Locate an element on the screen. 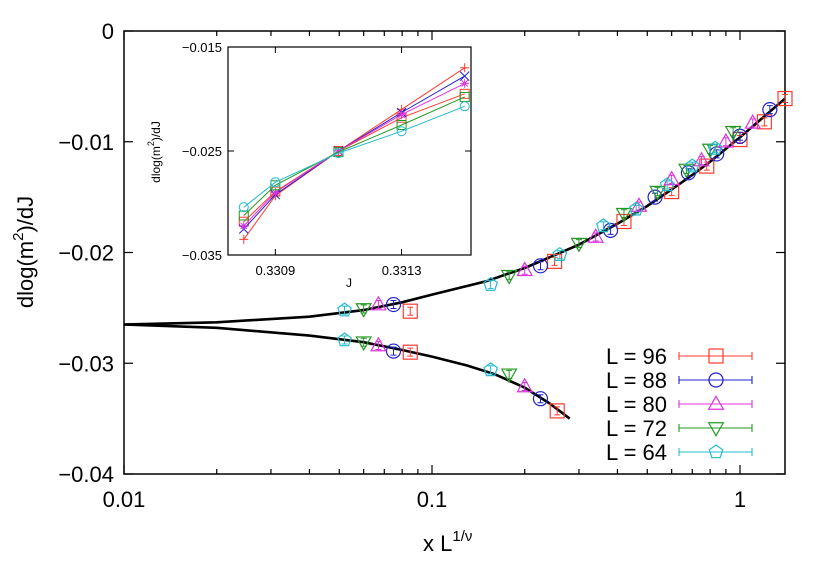 The image size is (830, 581). y-tick-label: 0 is located at coordinates (108, 31).